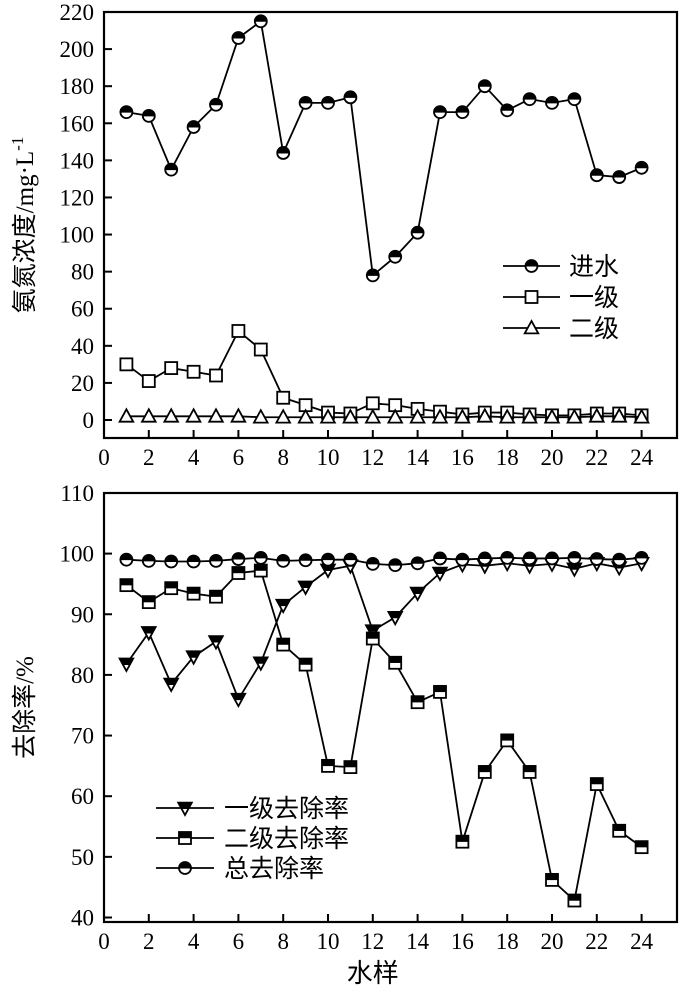 This screenshot has width=700, height=994. What do you see at coordinates (194, 941) in the screenshot?
I see `x-tick-label: 4` at bounding box center [194, 941].